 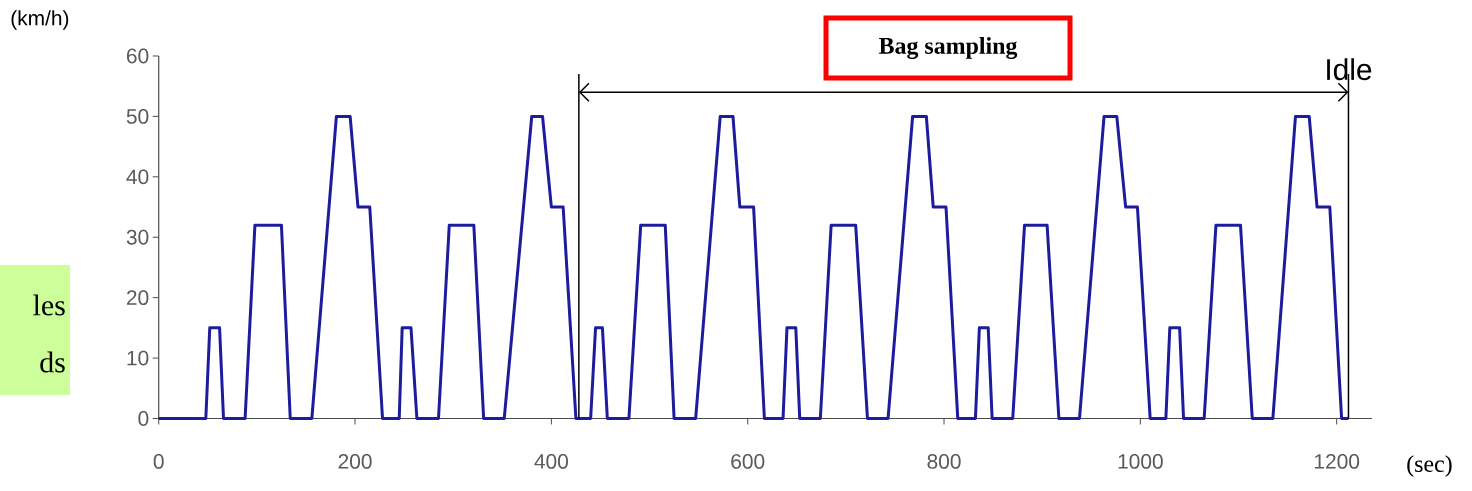 I want to click on text: ds, so click(x=52, y=362).